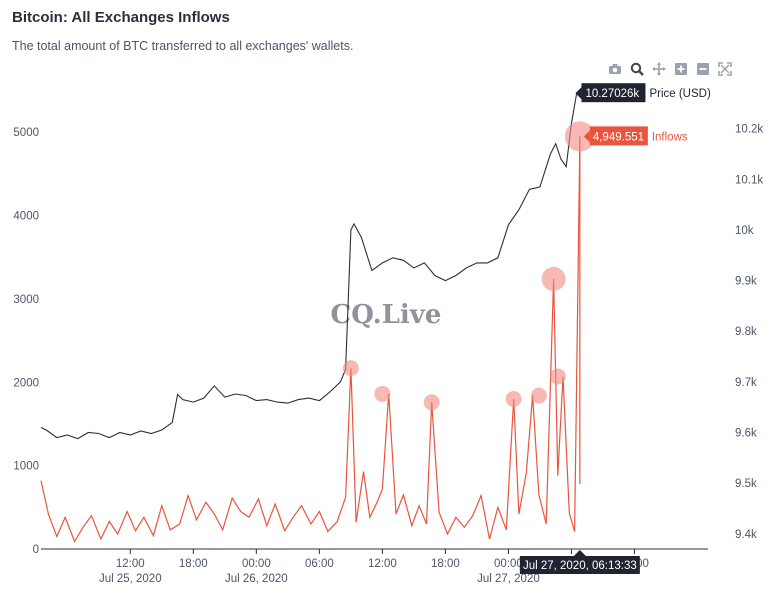  What do you see at coordinates (746, 535) in the screenshot?
I see `y-right-tick-label: 9.4k` at bounding box center [746, 535].